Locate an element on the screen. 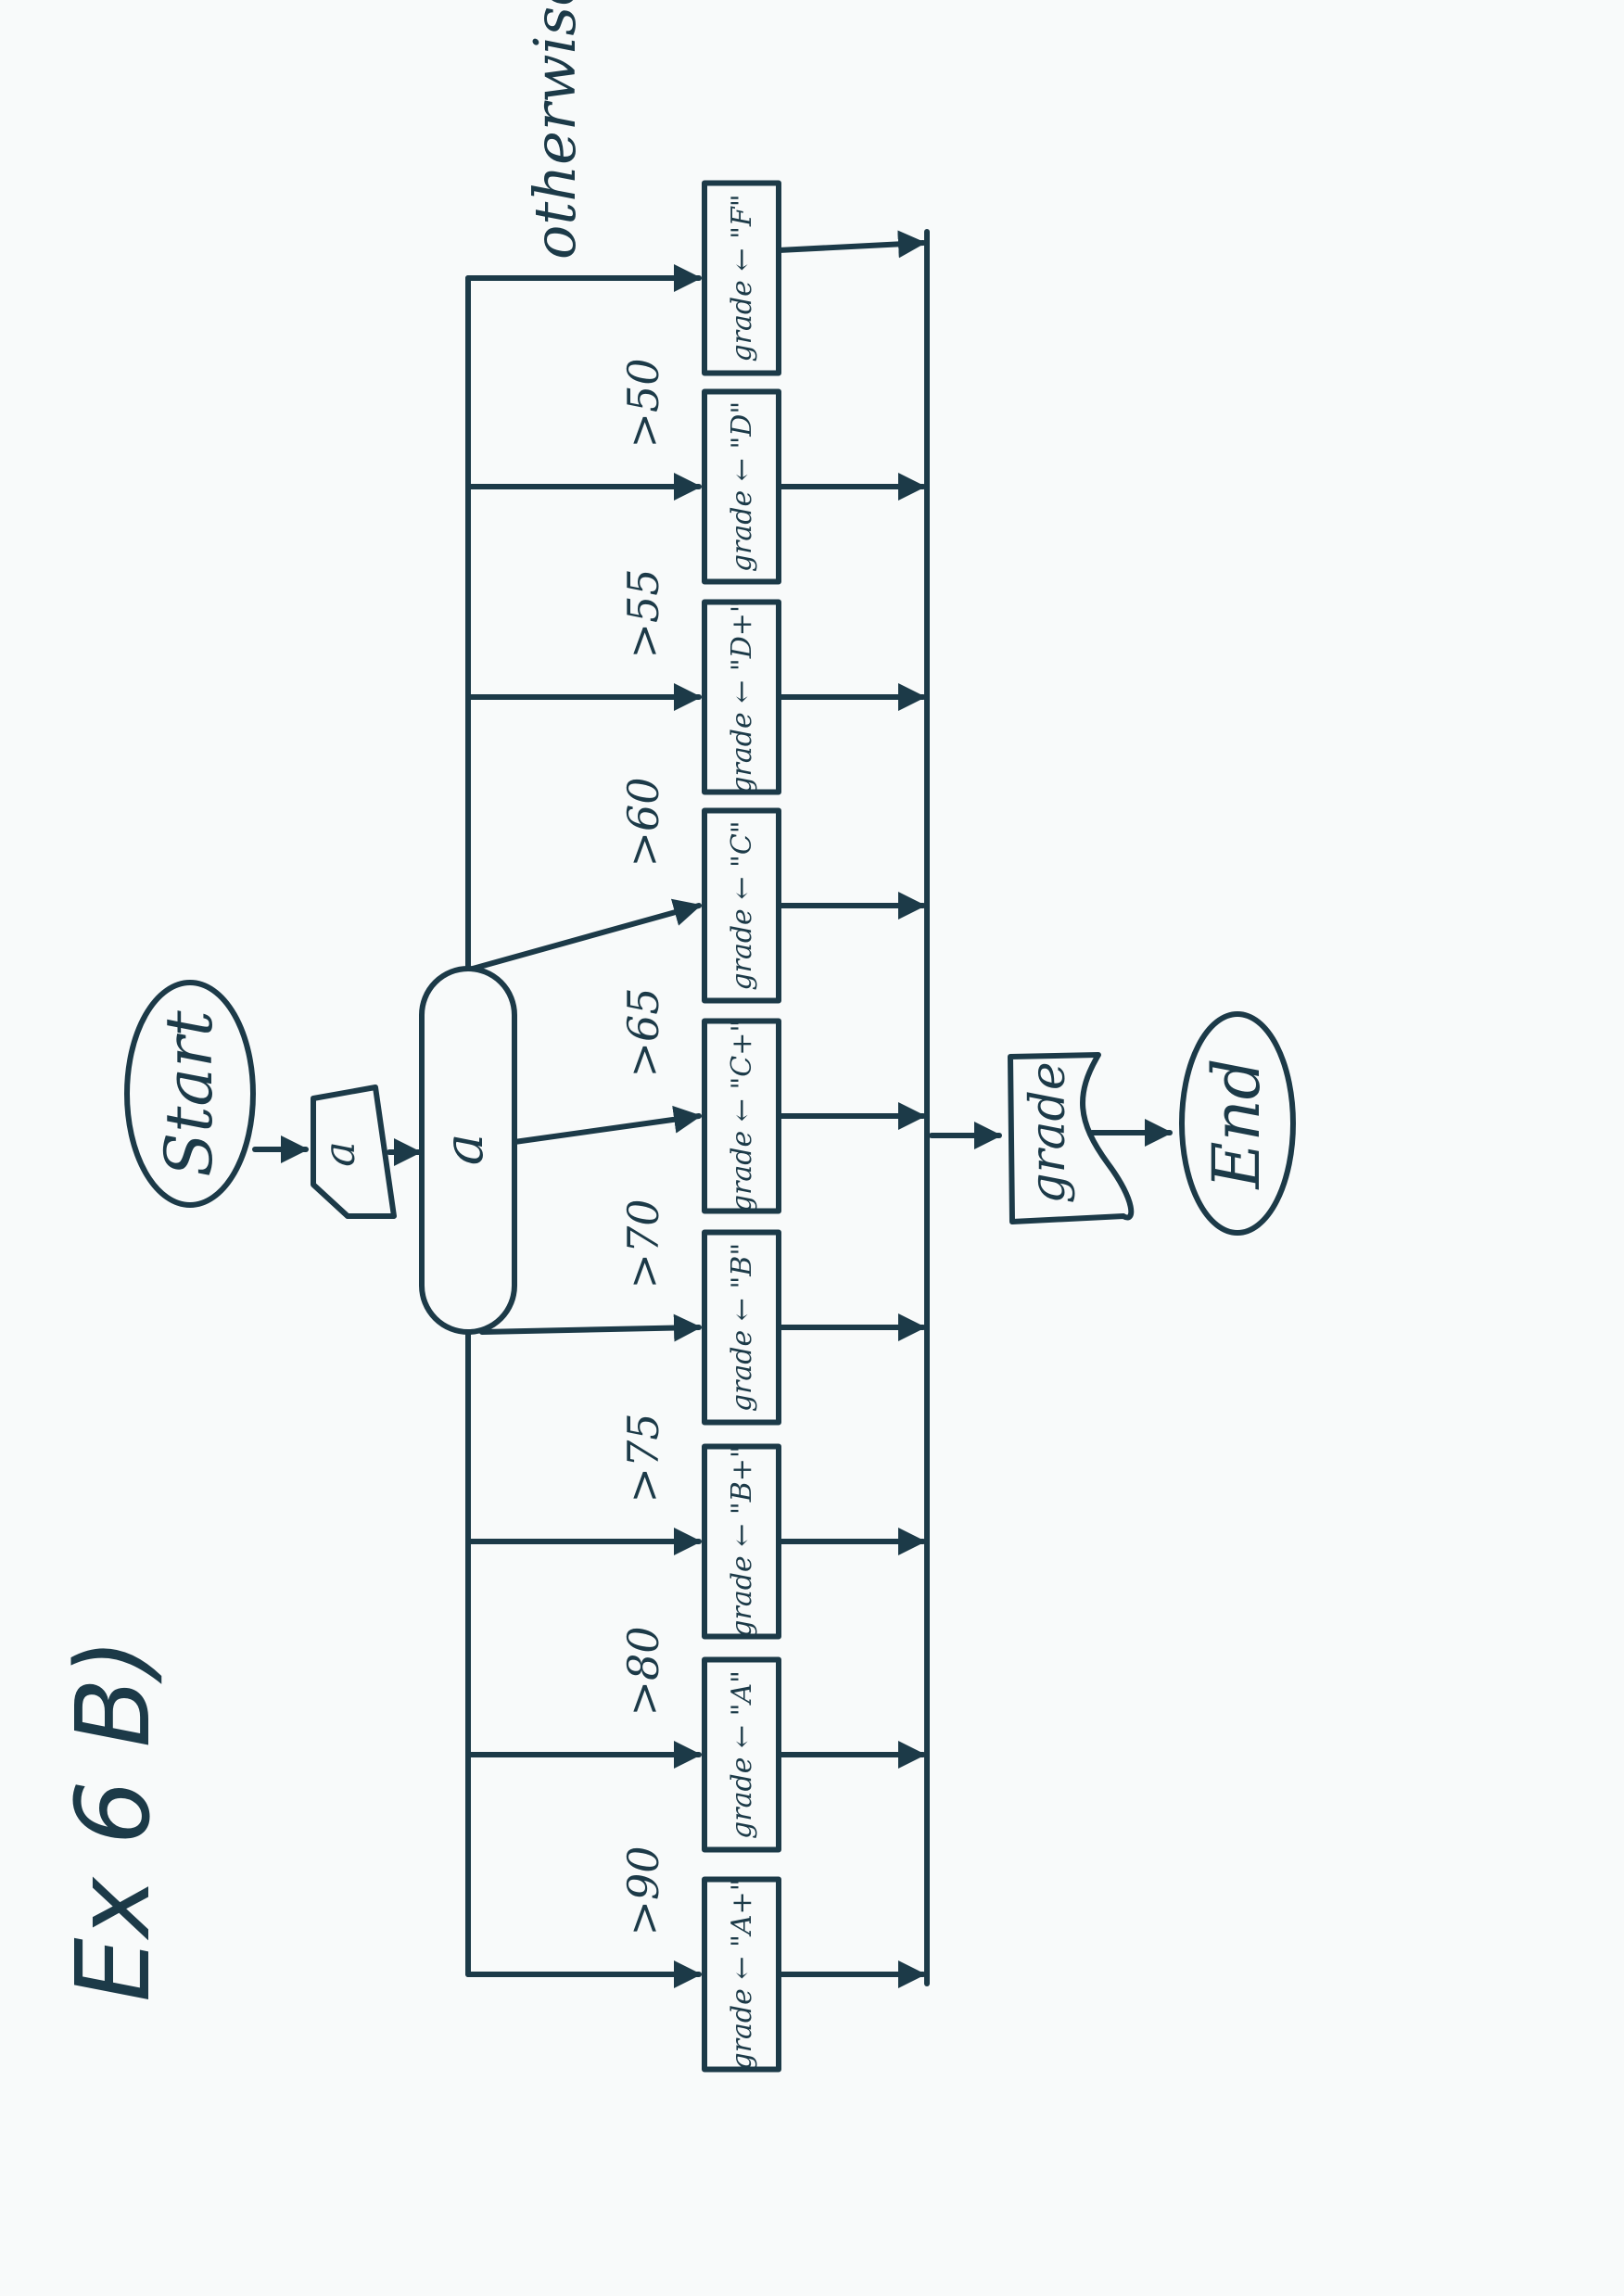 This screenshot has width=1624, height=2296. action-label: grade ← "C+" is located at coordinates (742, 1116).